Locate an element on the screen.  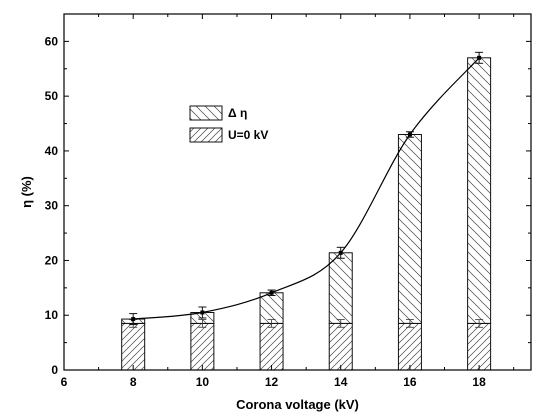
x-tick-label-8: 8 is located at coordinates (133, 382).